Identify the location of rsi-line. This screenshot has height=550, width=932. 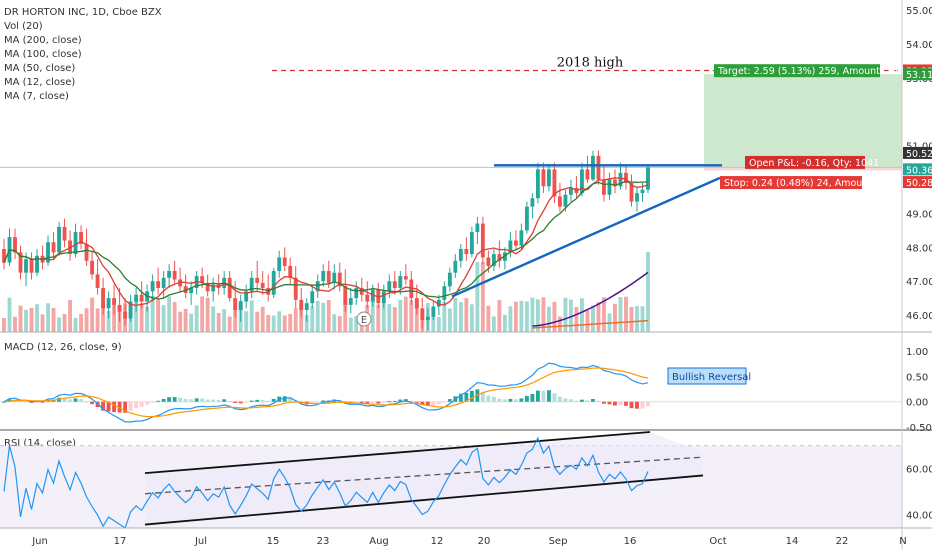
(326, 482).